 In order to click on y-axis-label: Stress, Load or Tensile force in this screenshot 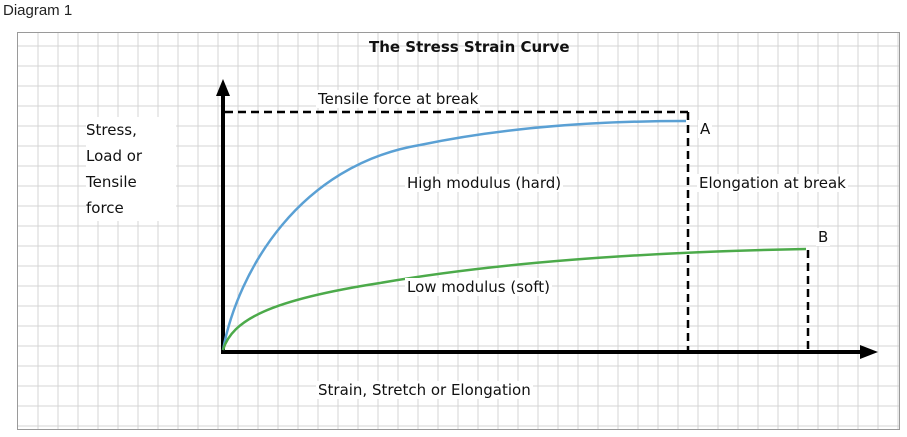, I will do `click(131, 169)`.